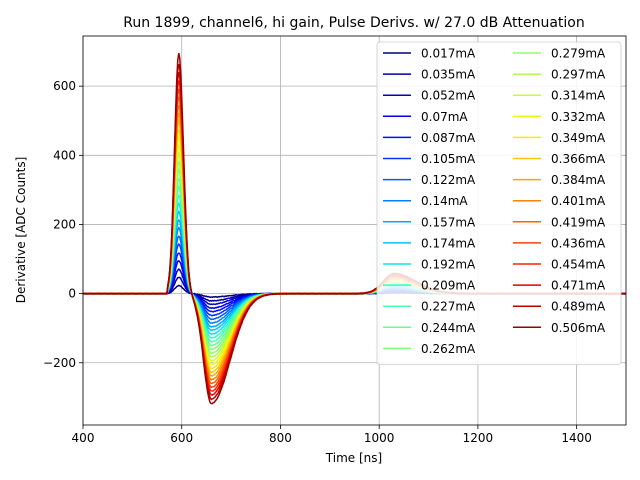  I want to click on legend-label: 0.017mA, so click(448, 54).